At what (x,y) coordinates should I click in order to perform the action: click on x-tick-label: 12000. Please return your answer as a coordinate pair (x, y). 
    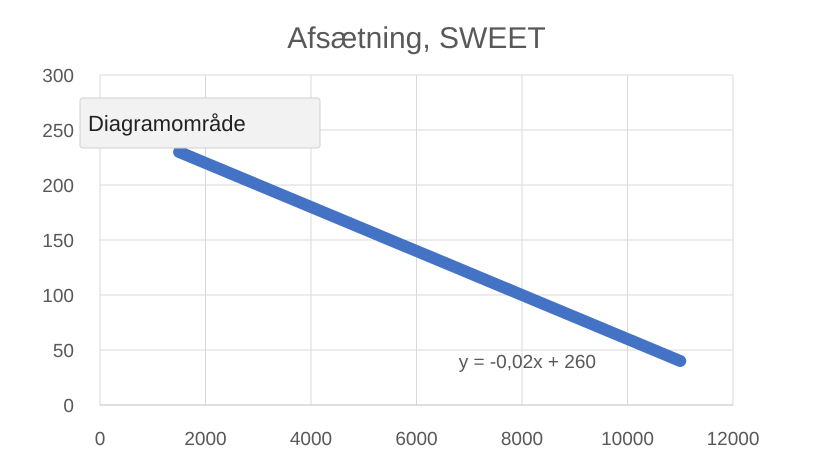
    Looking at the image, I should click on (733, 439).